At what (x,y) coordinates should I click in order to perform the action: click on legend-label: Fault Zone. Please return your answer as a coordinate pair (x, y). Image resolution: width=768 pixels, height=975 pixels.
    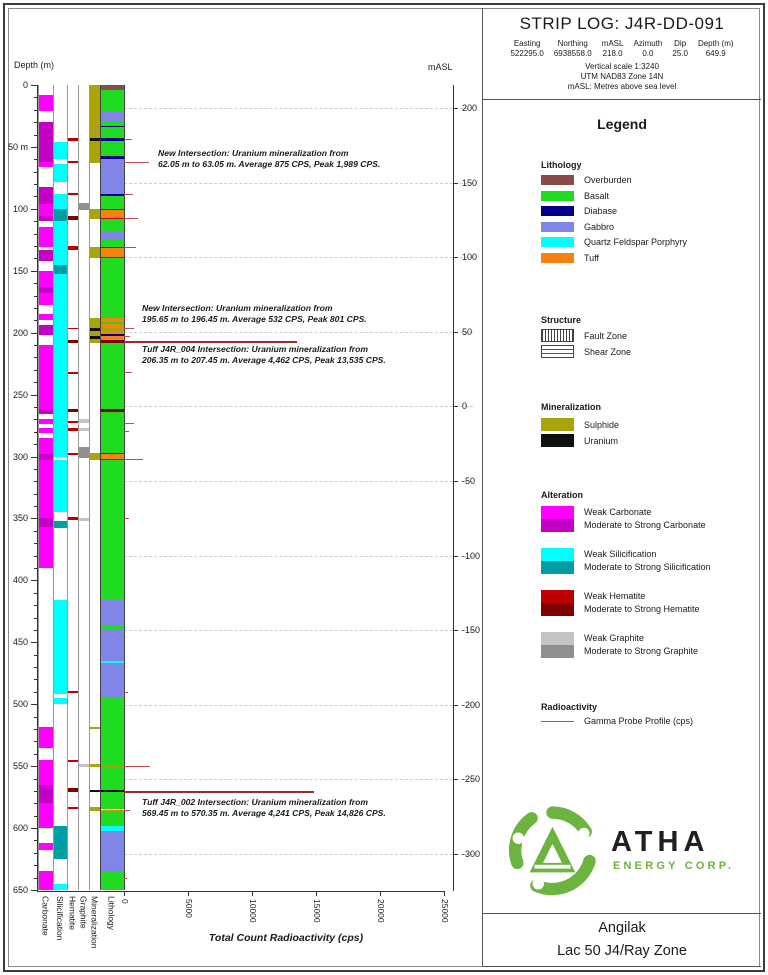
    Looking at the image, I should click on (606, 336).